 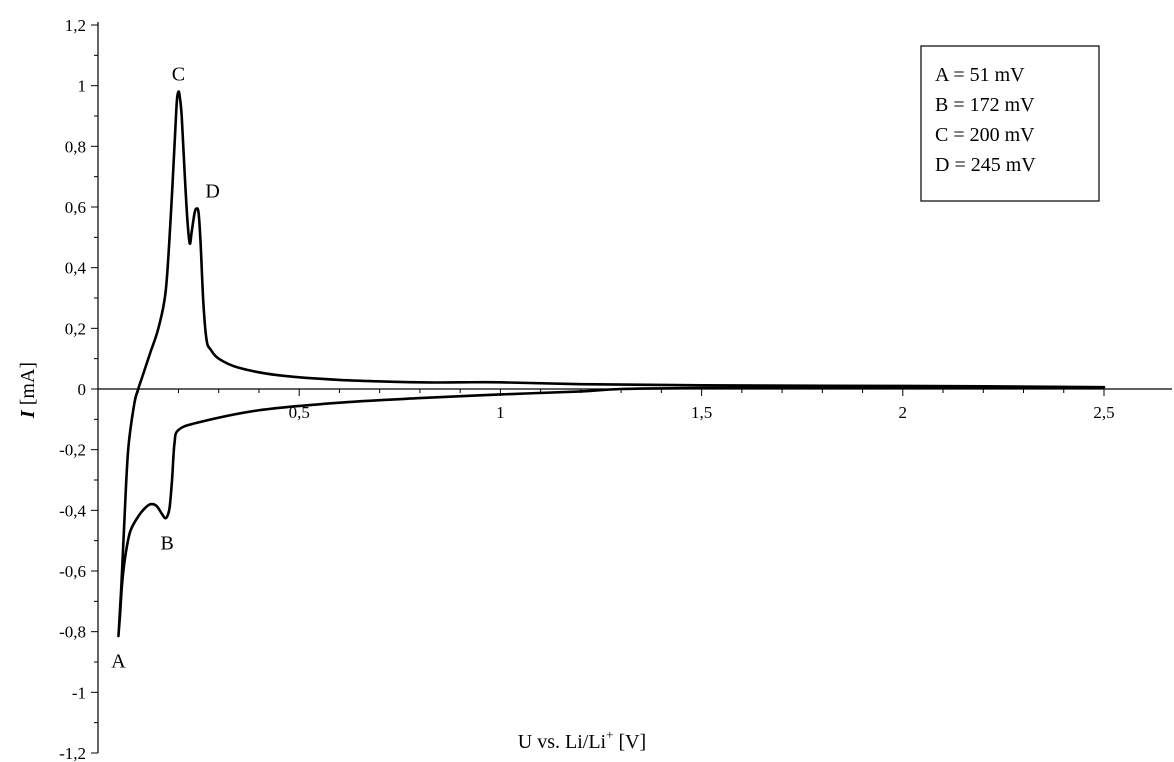 What do you see at coordinates (82, 86) in the screenshot?
I see `y-tick-label: 1` at bounding box center [82, 86].